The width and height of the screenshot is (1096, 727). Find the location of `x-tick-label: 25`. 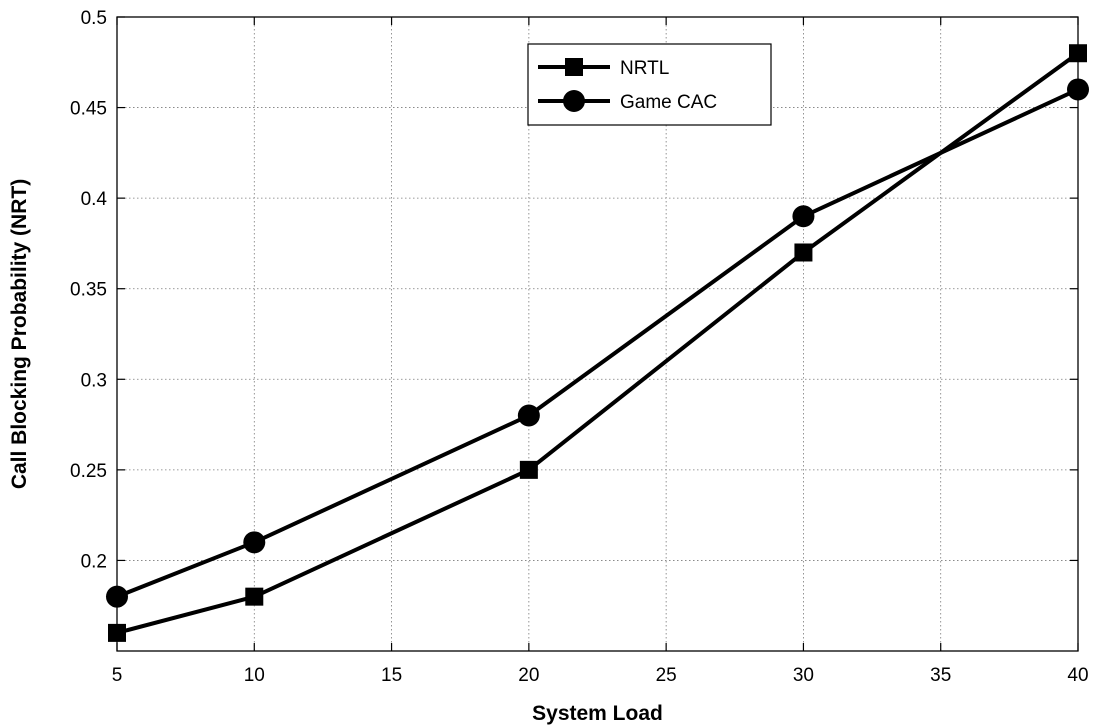

x-tick-label: 25 is located at coordinates (666, 675).